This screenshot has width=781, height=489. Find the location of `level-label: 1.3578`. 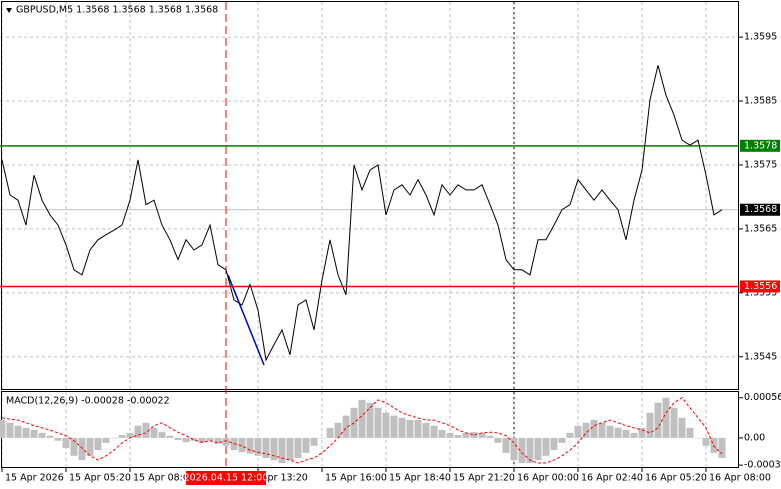

level-label: 1.3578 is located at coordinates (760, 145).